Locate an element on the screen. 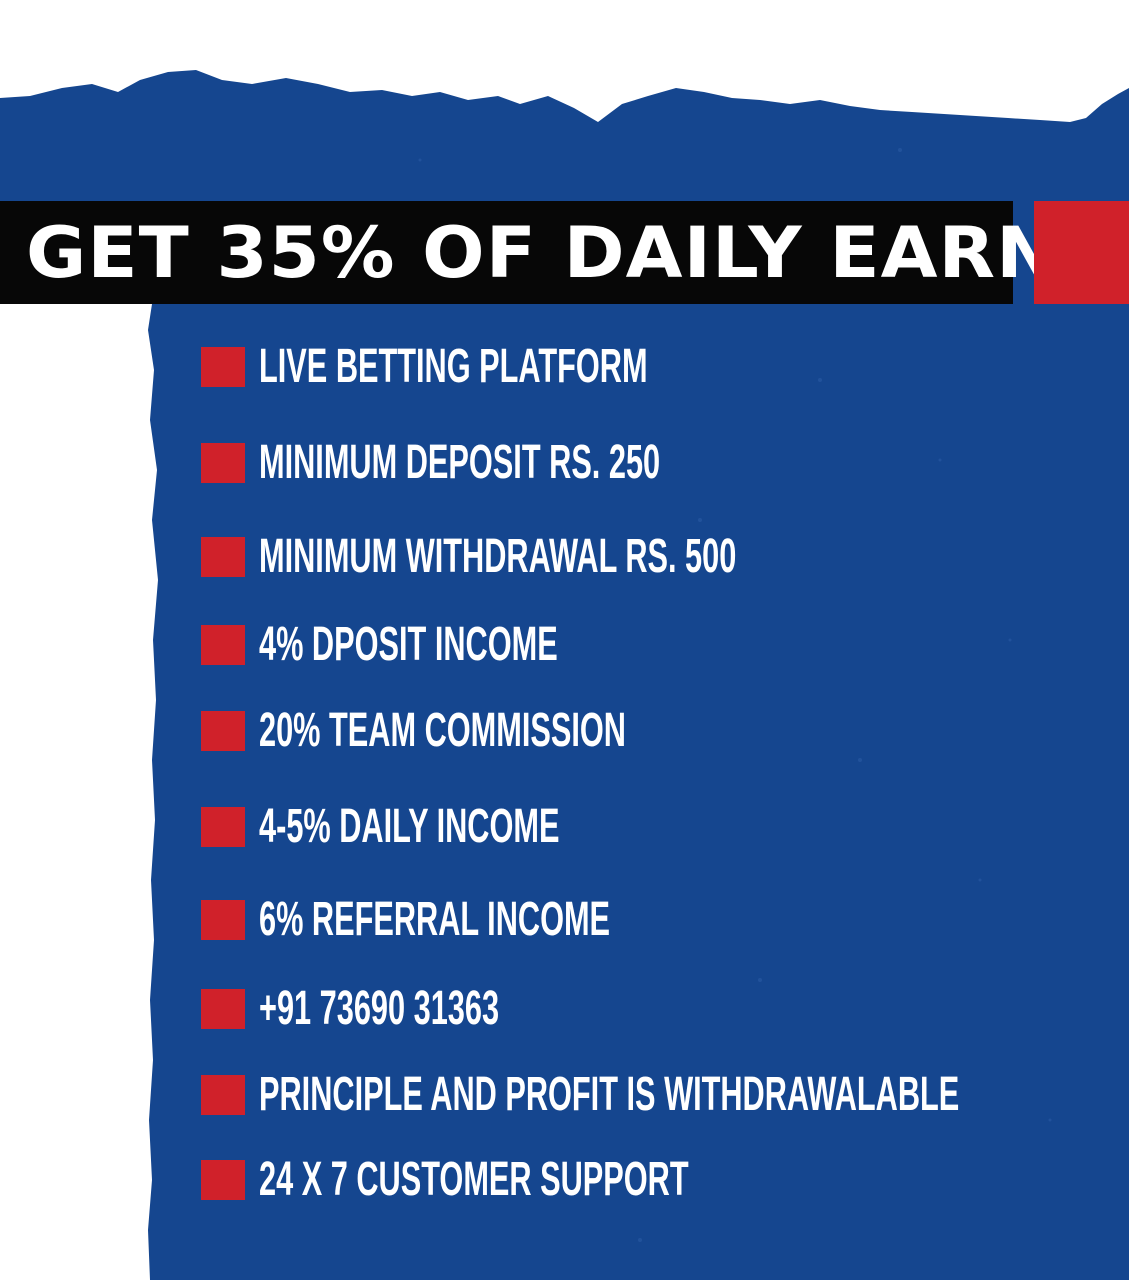  red-accent-block is located at coordinates (1081, 252).